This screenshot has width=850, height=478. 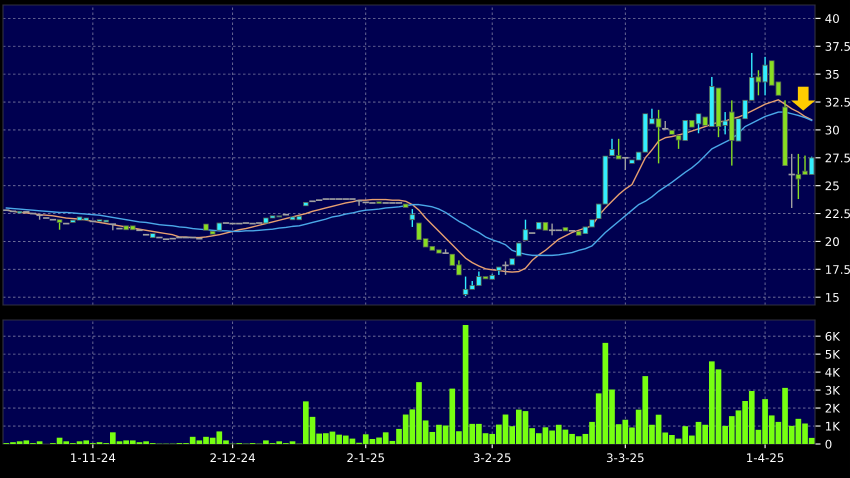 What do you see at coordinates (838, 213) in the screenshot?
I see `y-tick-label: 22.5` at bounding box center [838, 213].